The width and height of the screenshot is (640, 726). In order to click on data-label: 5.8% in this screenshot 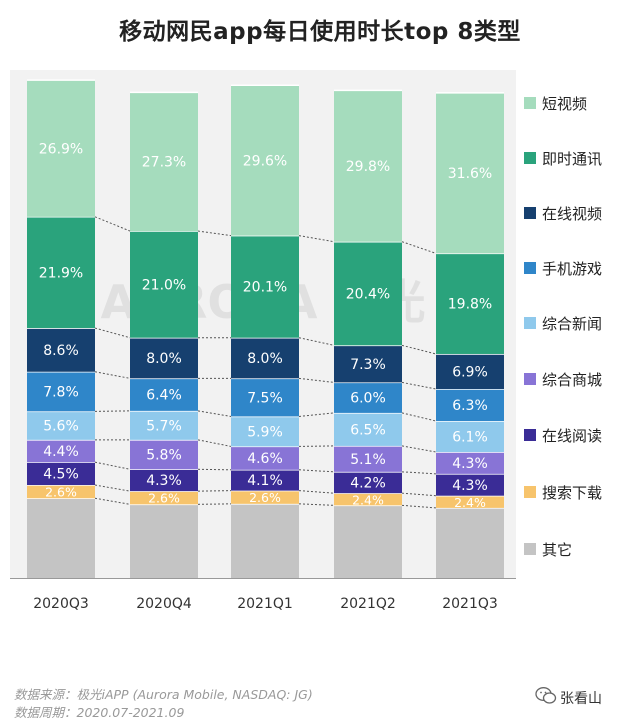, I will do `click(164, 456)`.